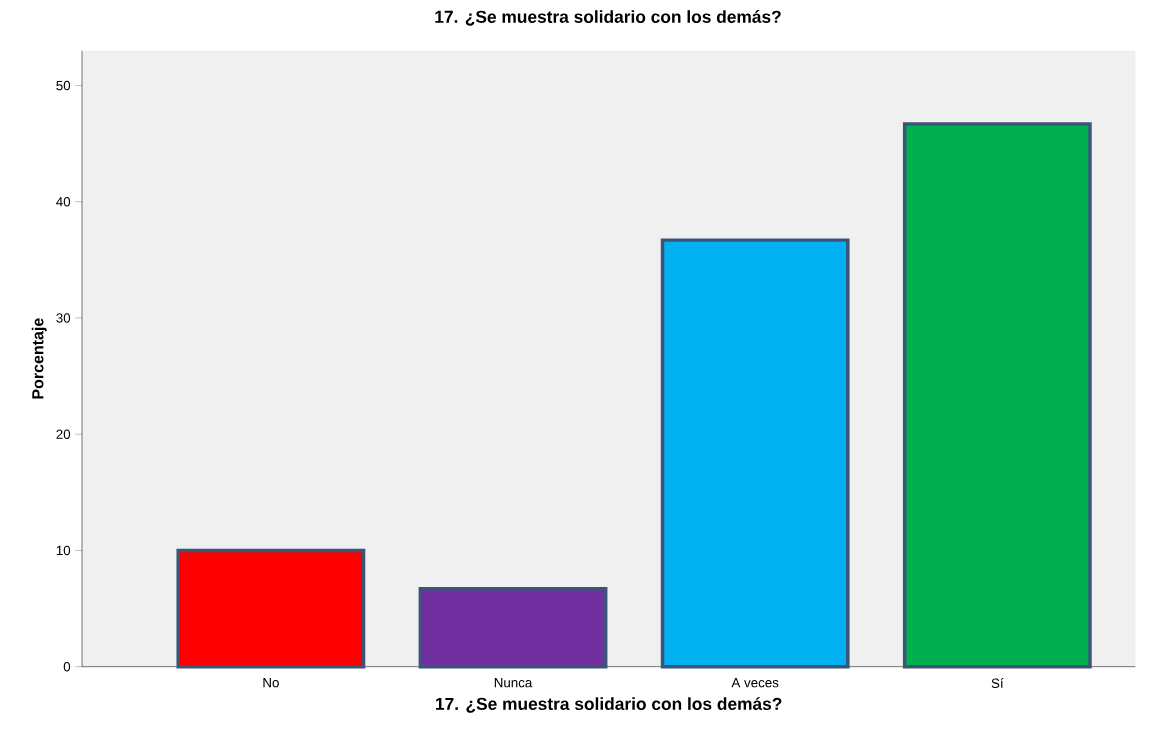 The image size is (1160, 740). Describe the element at coordinates (63, 85) in the screenshot. I see `y-tick-label: 50` at that location.